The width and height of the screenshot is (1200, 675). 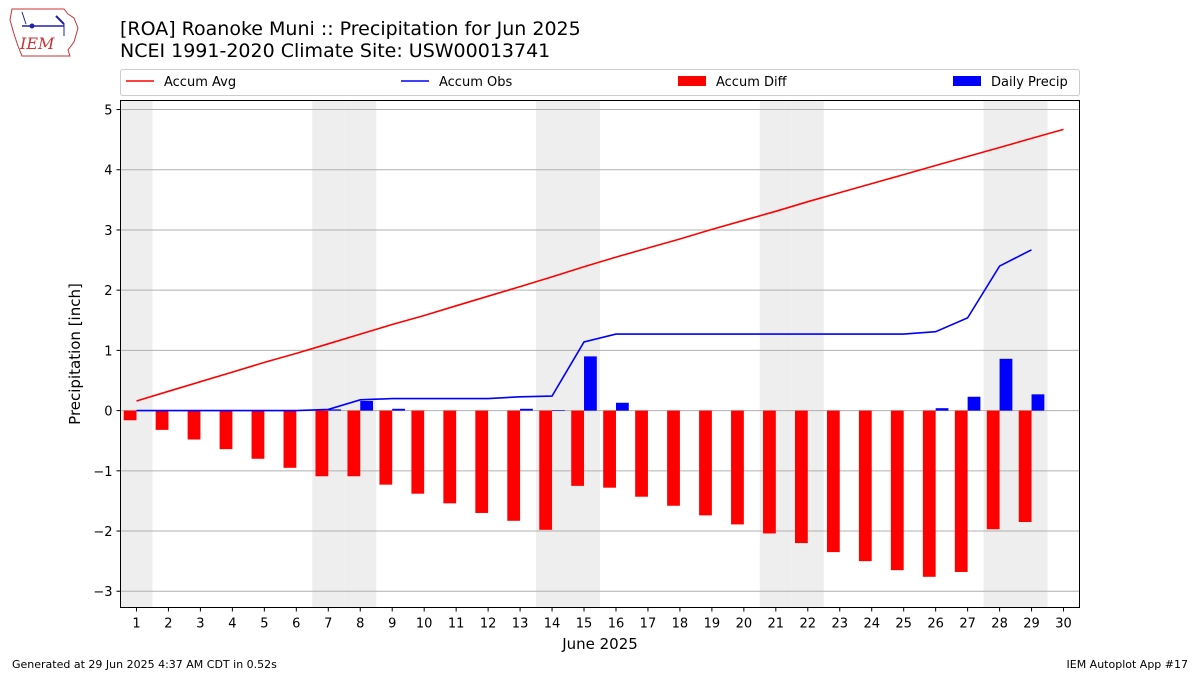 I want to click on legend-label: Accum Obs, so click(x=475, y=82).